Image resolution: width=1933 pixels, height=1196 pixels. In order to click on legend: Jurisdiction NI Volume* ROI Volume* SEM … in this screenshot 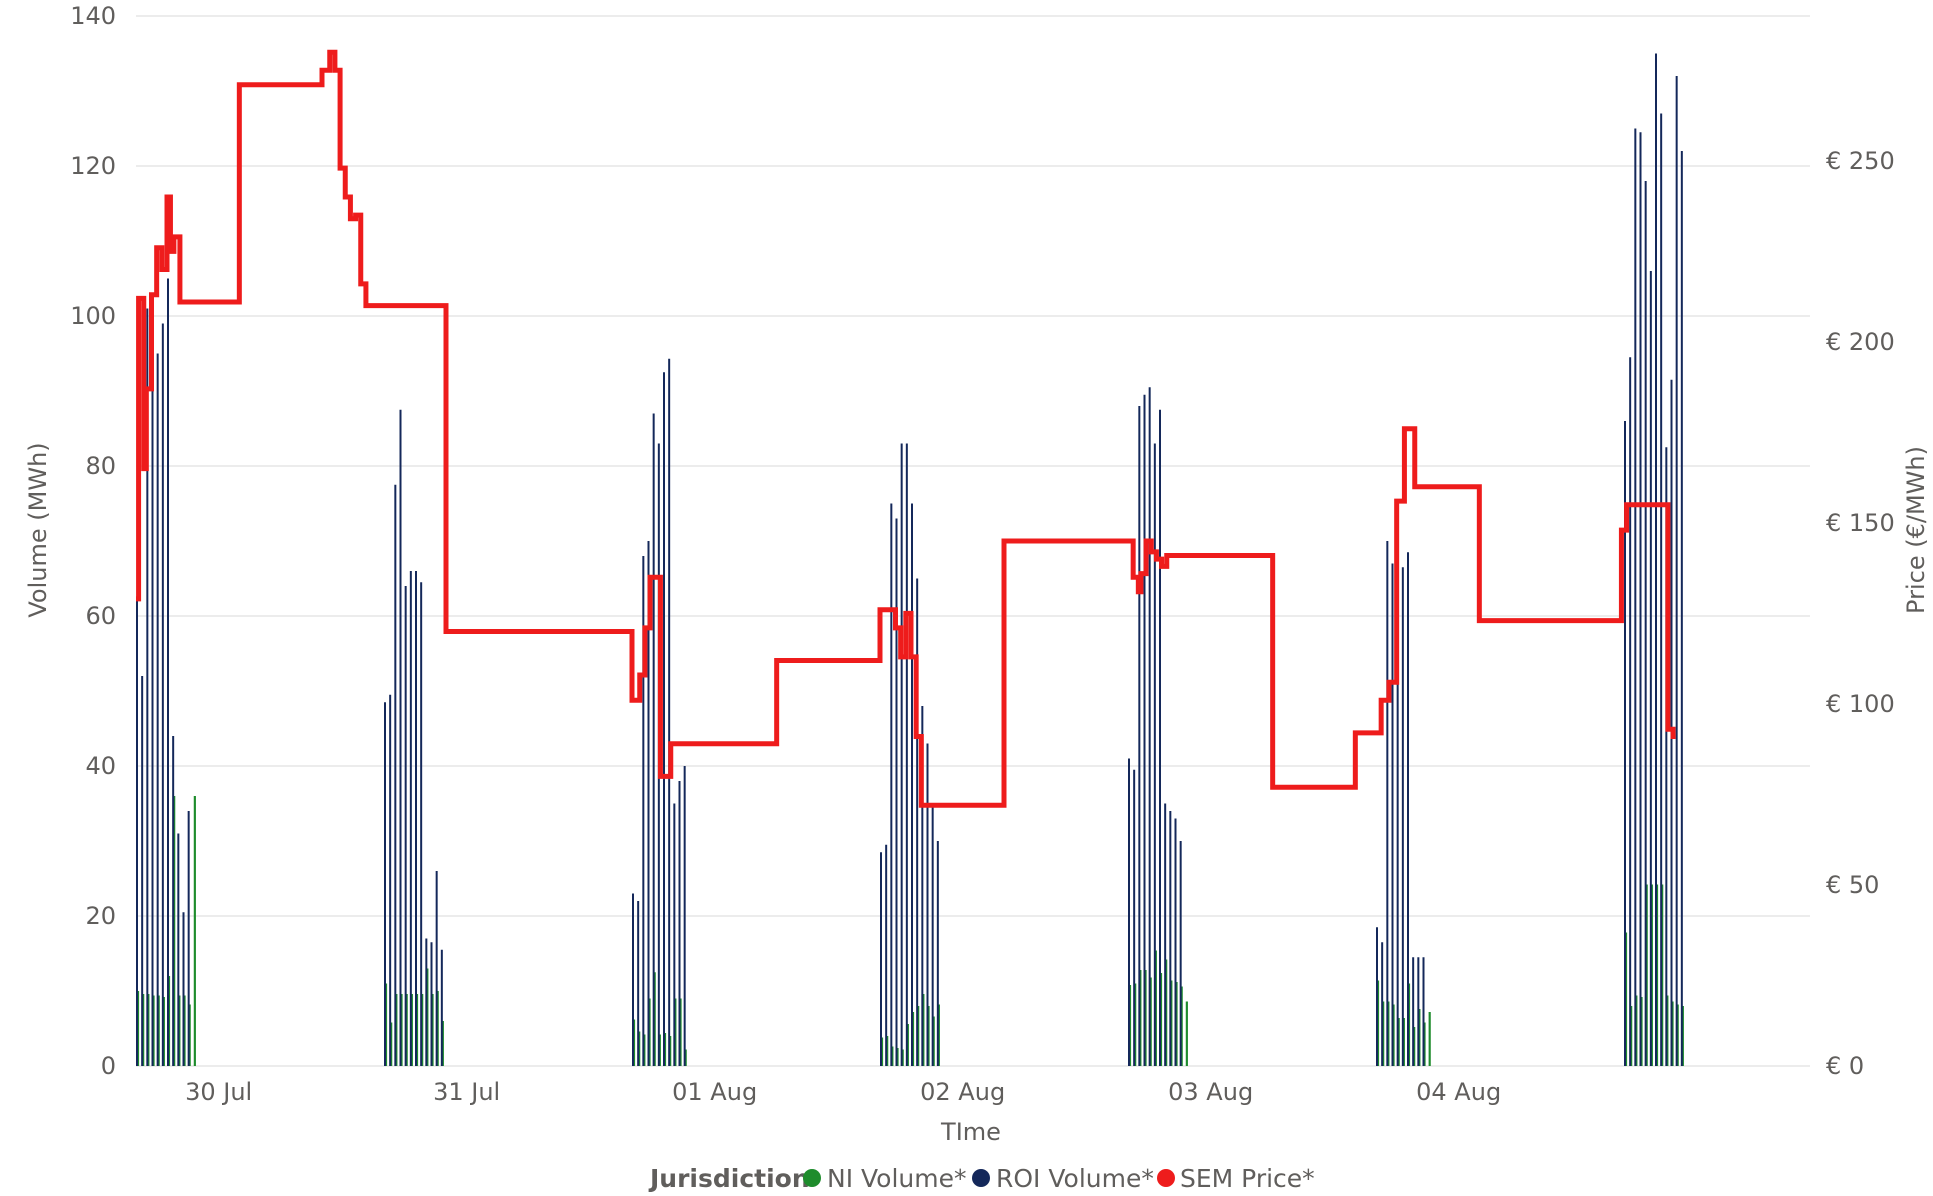, I will do `click(981, 1178)`.